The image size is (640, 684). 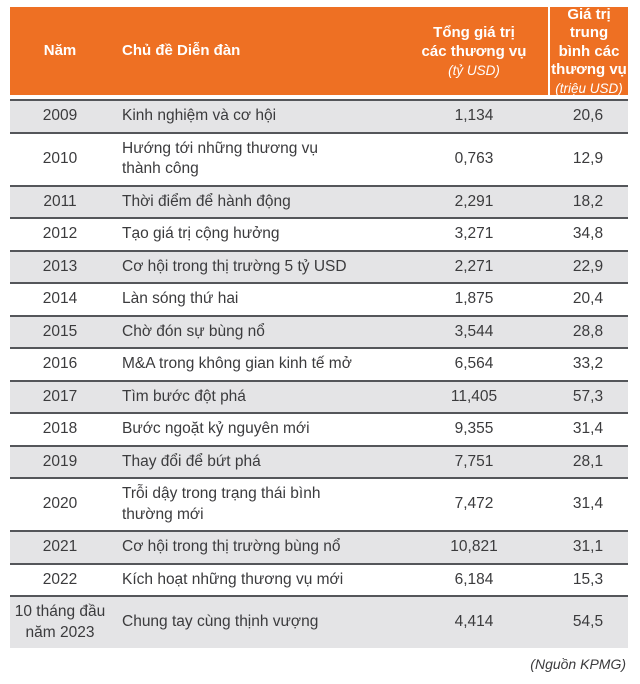 I want to click on cell-average-value: 33,2, so click(x=588, y=363).